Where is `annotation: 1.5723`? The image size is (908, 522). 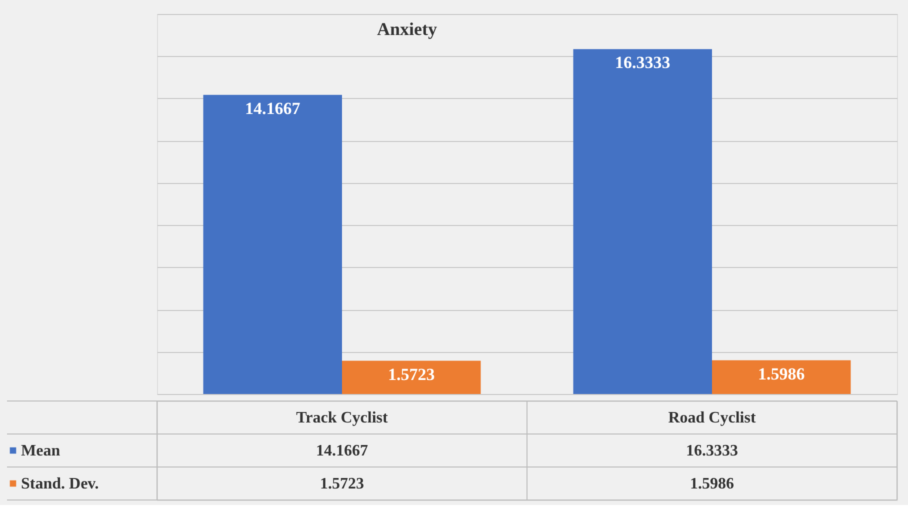
annotation: 1.5723 is located at coordinates (411, 374).